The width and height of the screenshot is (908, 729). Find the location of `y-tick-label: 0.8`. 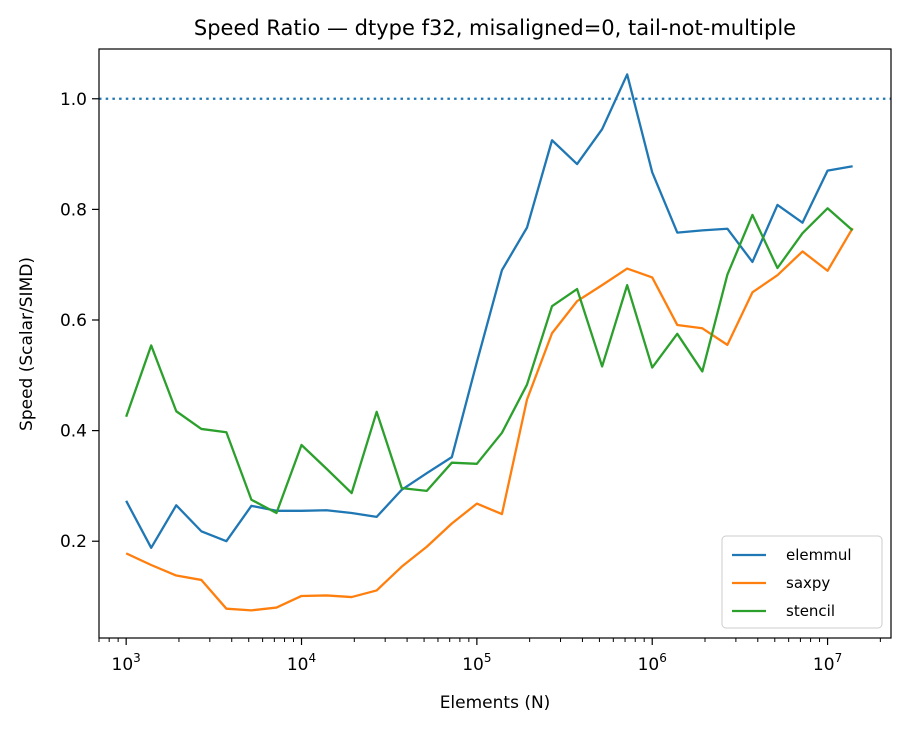

y-tick-label: 0.8 is located at coordinates (73, 210).